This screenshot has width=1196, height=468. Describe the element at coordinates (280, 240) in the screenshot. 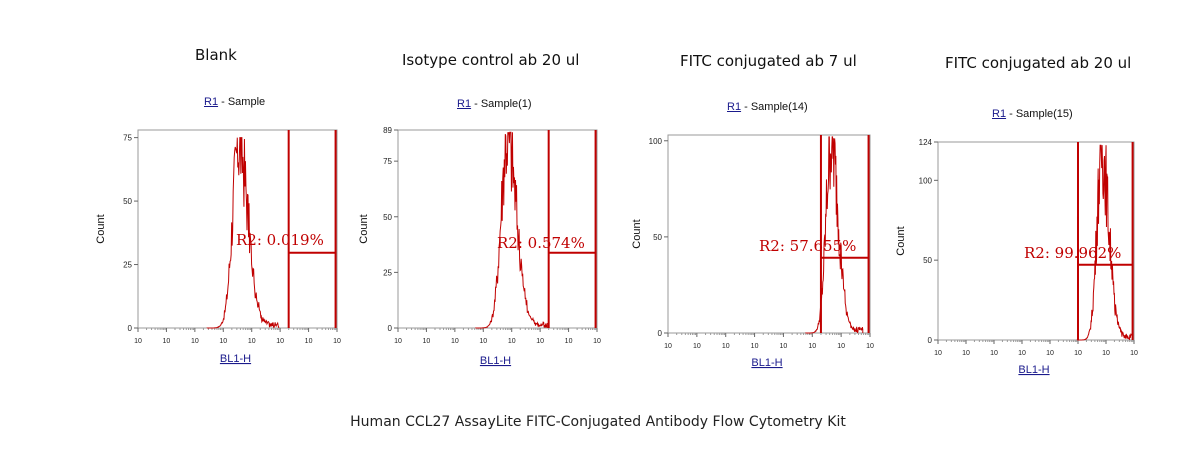

I see `gate-percent-label: R2: 0.019%` at that location.